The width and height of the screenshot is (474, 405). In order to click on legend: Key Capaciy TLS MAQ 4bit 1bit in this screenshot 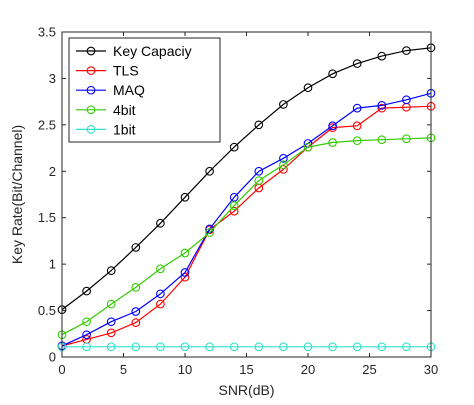, I will do `click(144, 90)`.